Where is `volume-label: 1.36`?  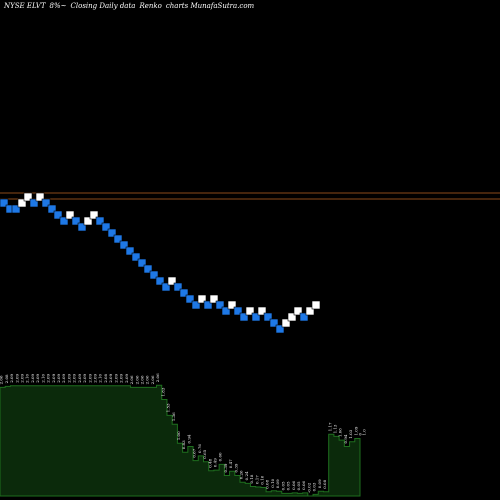 volume-label: 1.36 is located at coordinates (173, 416).